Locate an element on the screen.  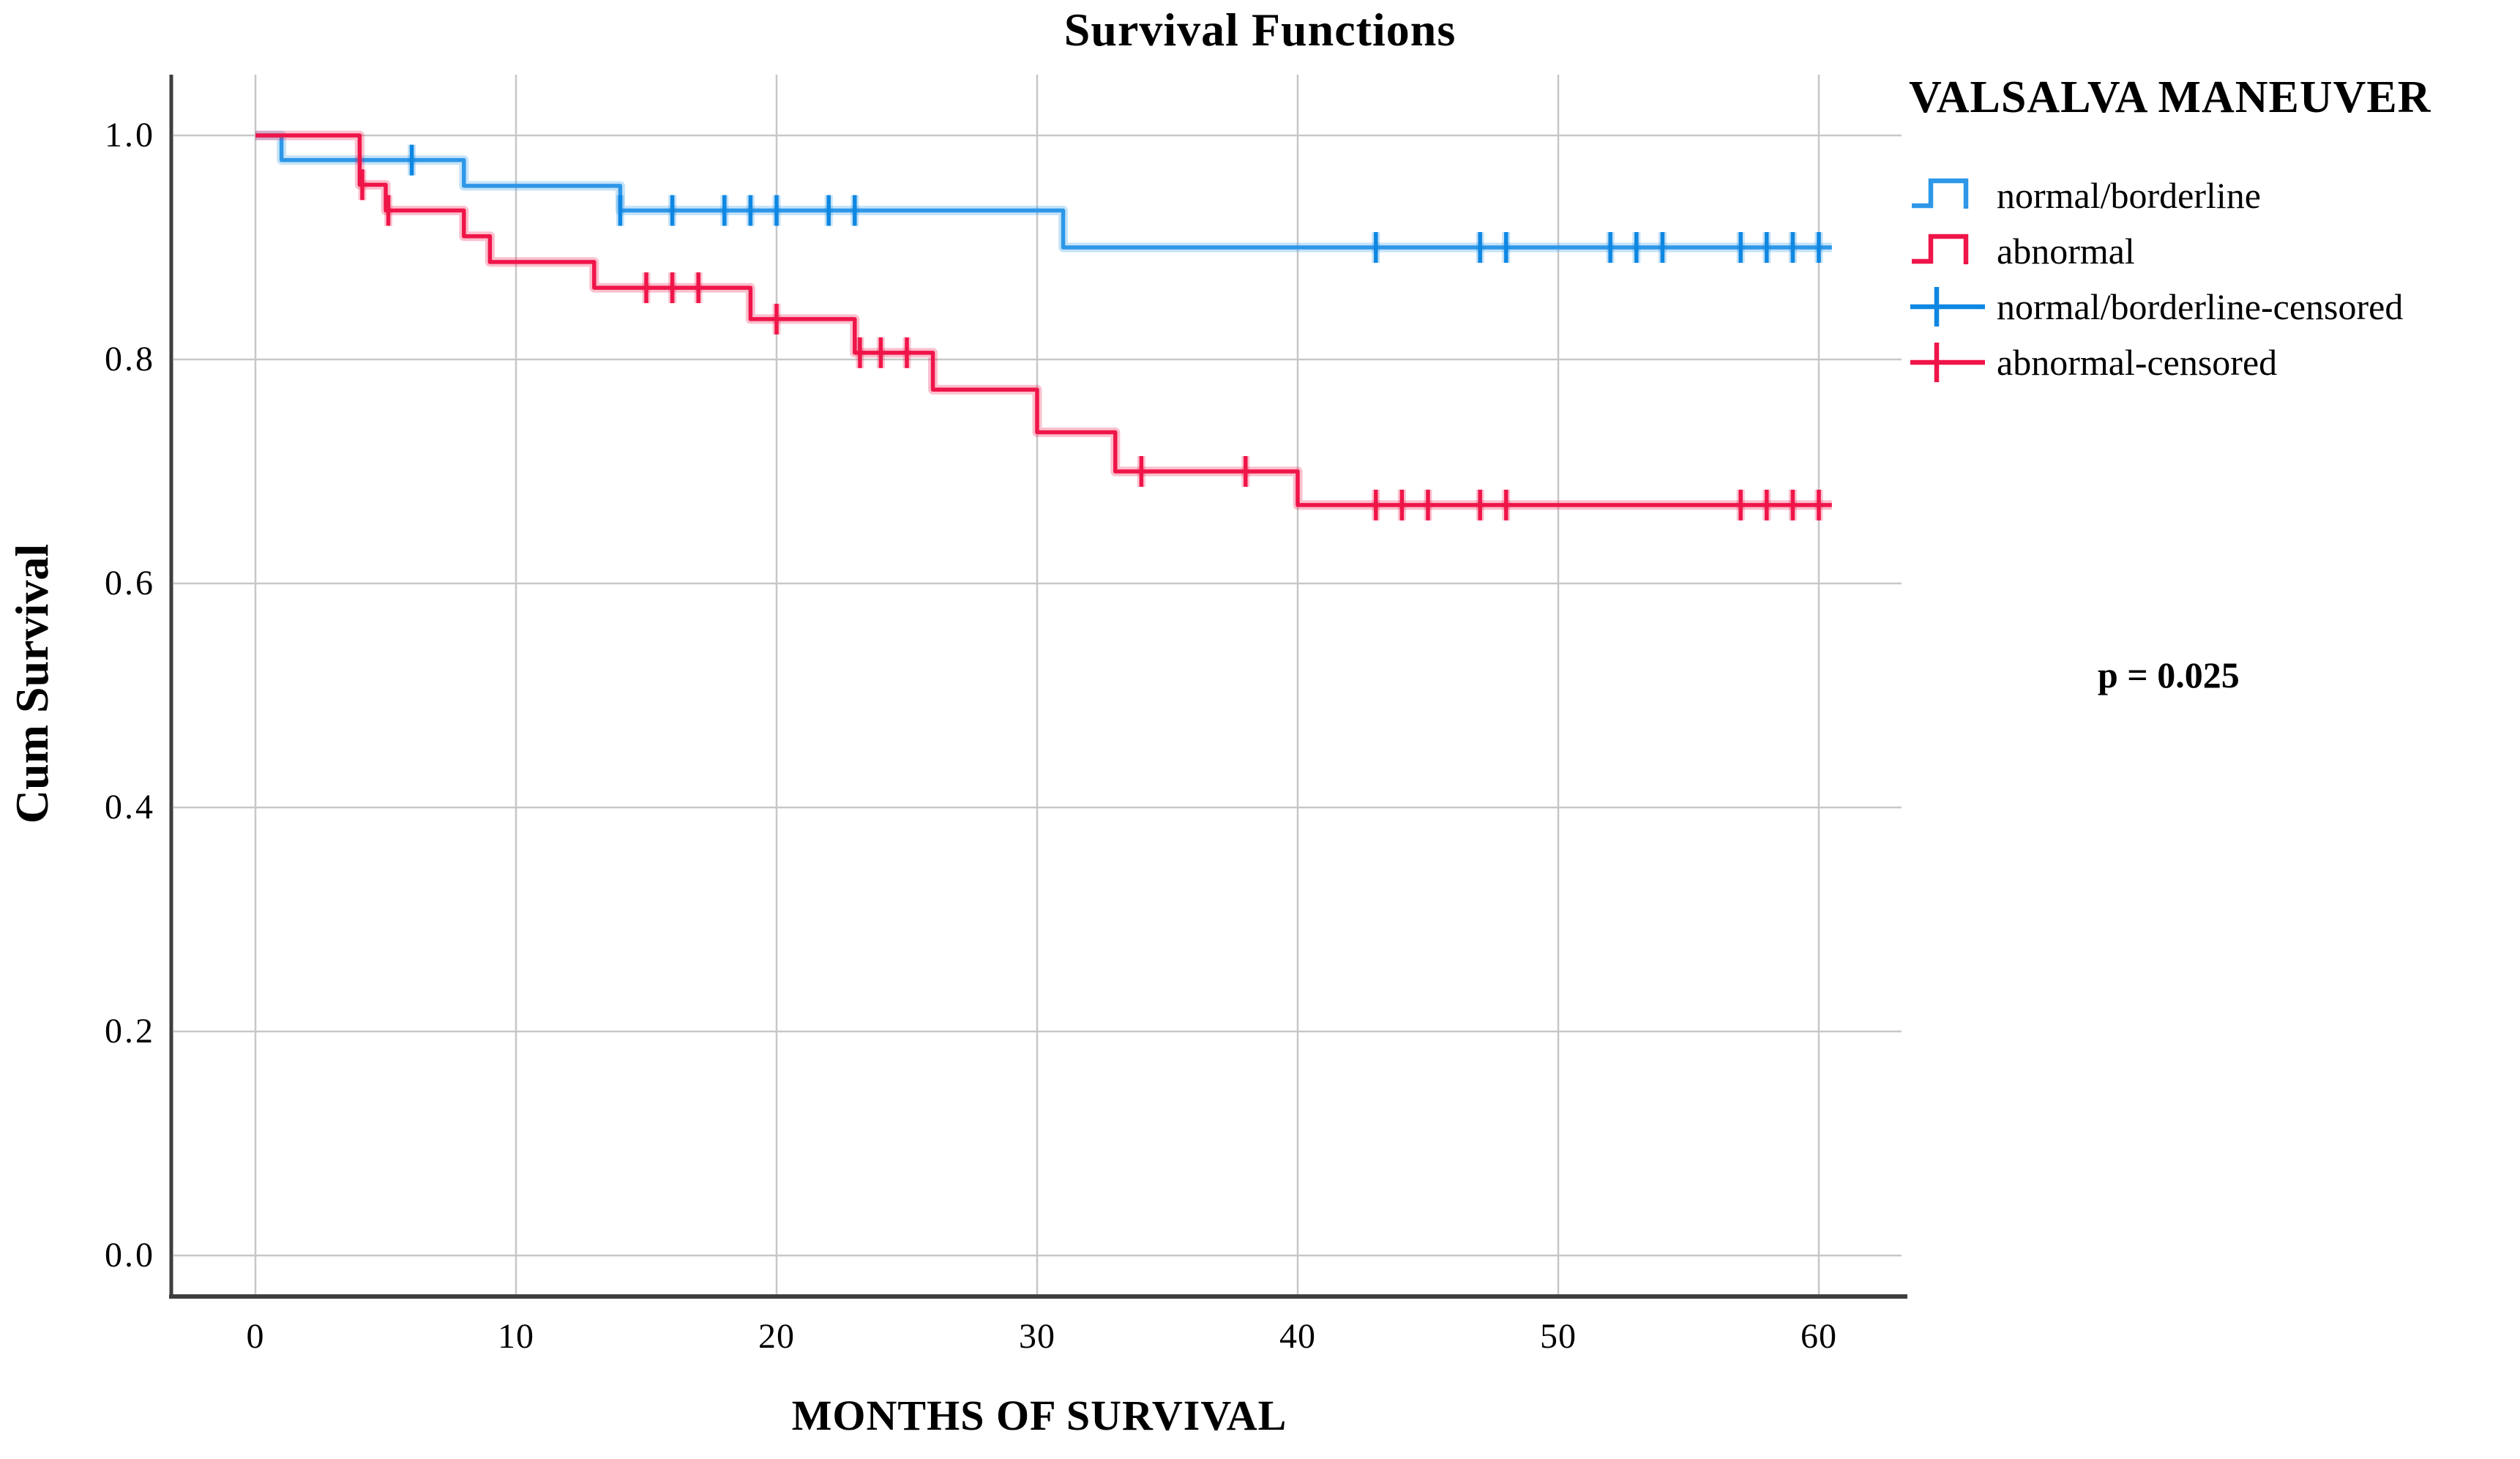
y-tick-label: 1.0 is located at coordinates (130, 135).